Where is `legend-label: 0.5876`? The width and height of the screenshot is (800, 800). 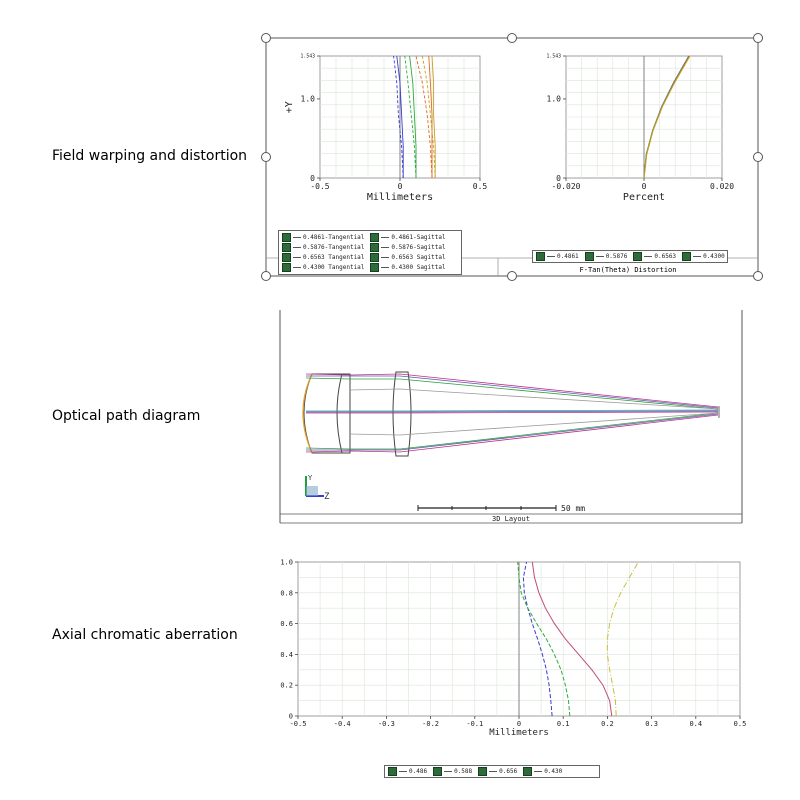
legend-label: 0.5876 is located at coordinates (616, 256).